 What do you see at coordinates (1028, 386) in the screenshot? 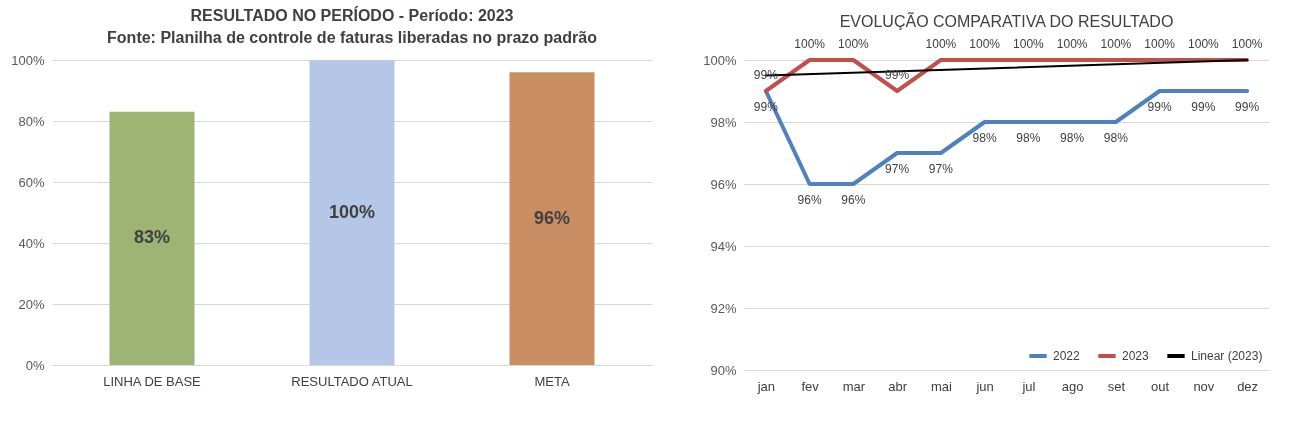
I see `x-tick-label: jul` at bounding box center [1028, 386].